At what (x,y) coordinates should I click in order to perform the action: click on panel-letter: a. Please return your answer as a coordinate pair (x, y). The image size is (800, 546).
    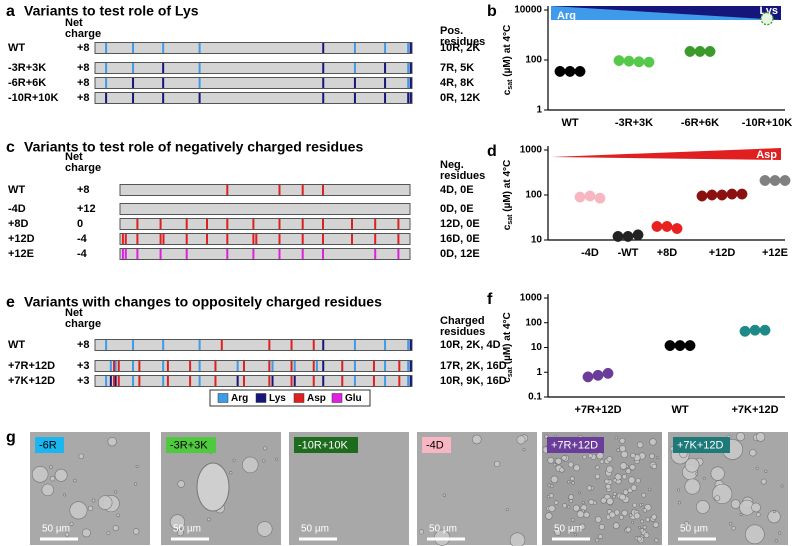
    Looking at the image, I should click on (10, 11).